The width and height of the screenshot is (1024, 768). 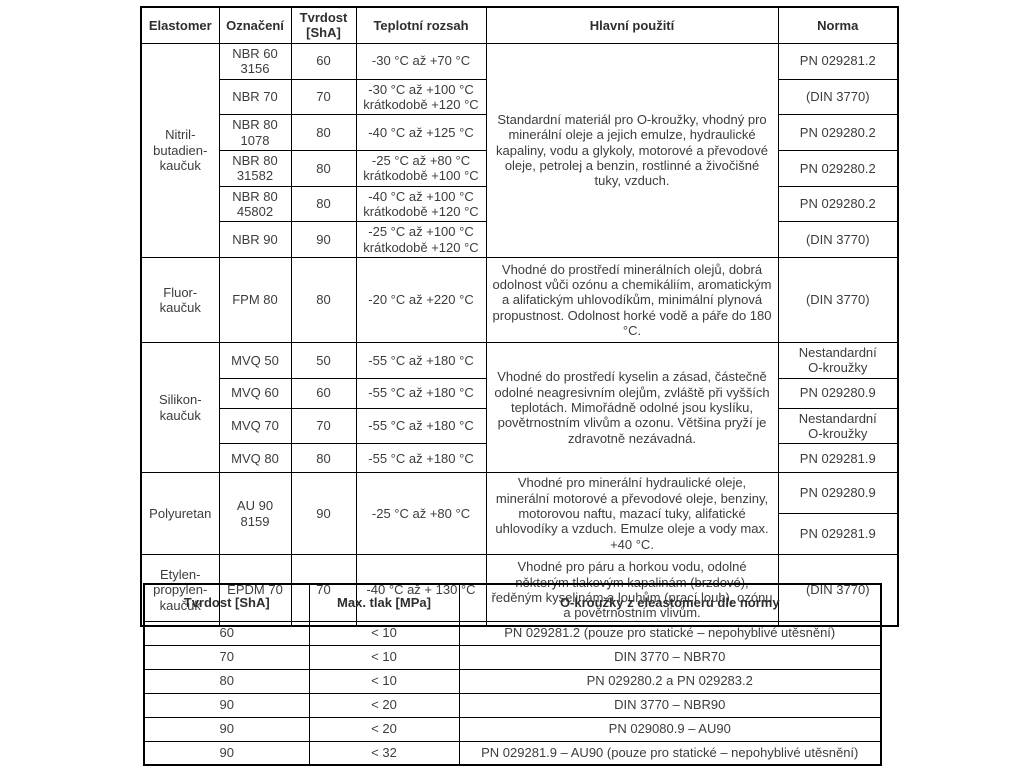 What do you see at coordinates (838, 61) in the screenshot?
I see `cell-norma: PN 029281.2` at bounding box center [838, 61].